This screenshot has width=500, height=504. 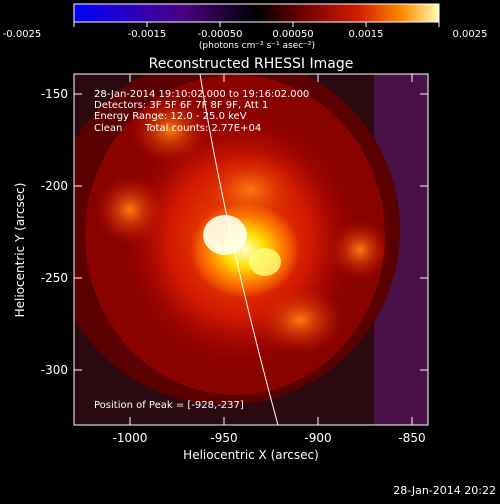 What do you see at coordinates (108, 128) in the screenshot?
I see `algorithm: Clean` at bounding box center [108, 128].